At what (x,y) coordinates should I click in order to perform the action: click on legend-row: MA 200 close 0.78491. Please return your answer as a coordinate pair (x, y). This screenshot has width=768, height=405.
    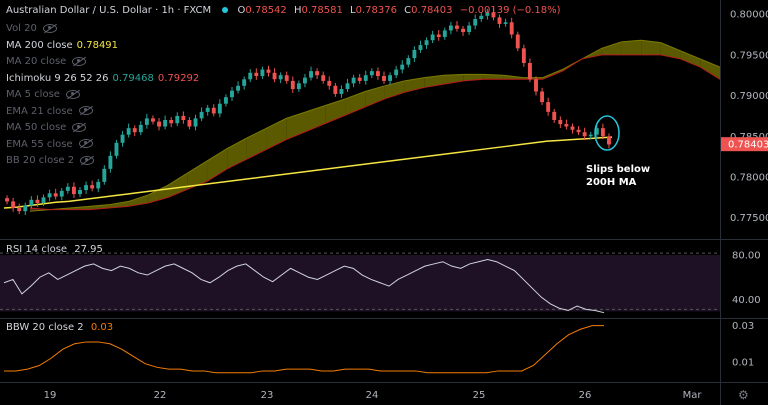
    Looking at the image, I should click on (62, 45).